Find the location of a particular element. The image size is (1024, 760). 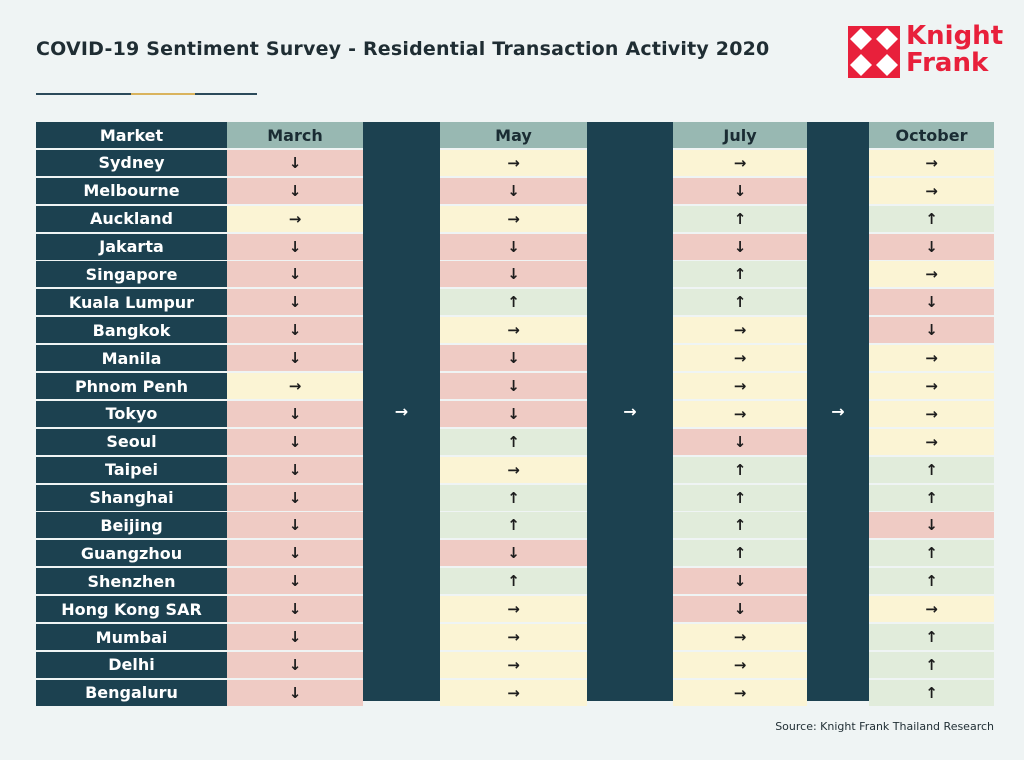

trend-arrow-icon: → is located at coordinates (630, 411).